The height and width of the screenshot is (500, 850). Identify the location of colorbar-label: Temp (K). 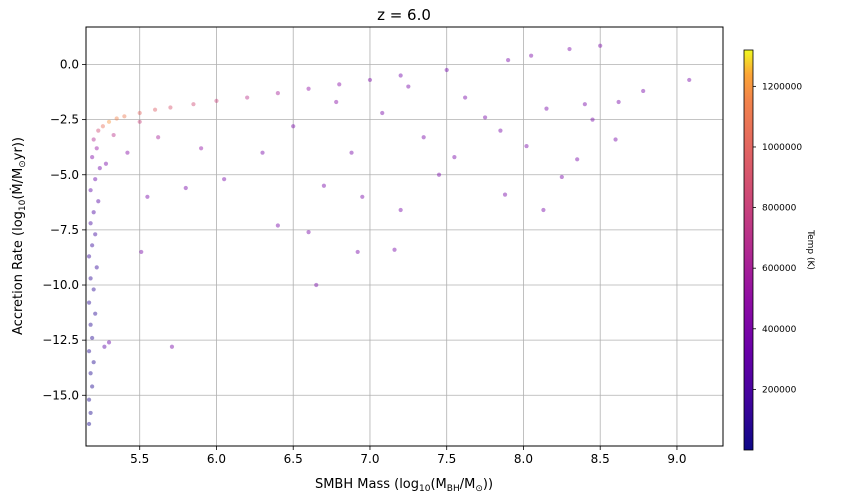
(810, 249).